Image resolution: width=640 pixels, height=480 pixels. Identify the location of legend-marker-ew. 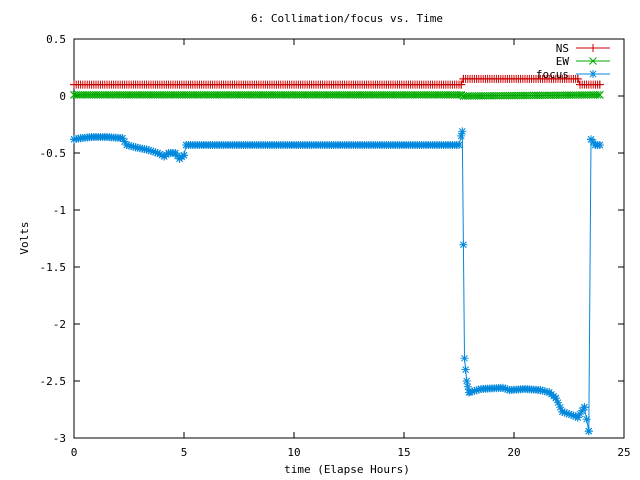
(593, 61).